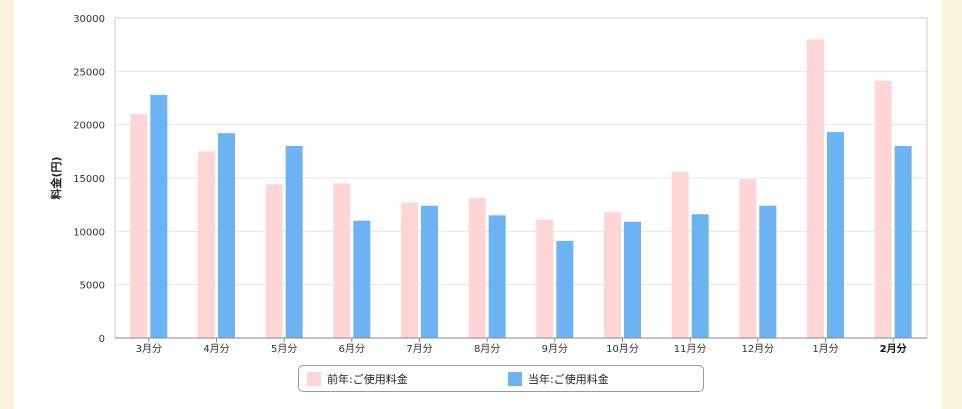  I want to click on y-tick-label: 25000, so click(89, 72).